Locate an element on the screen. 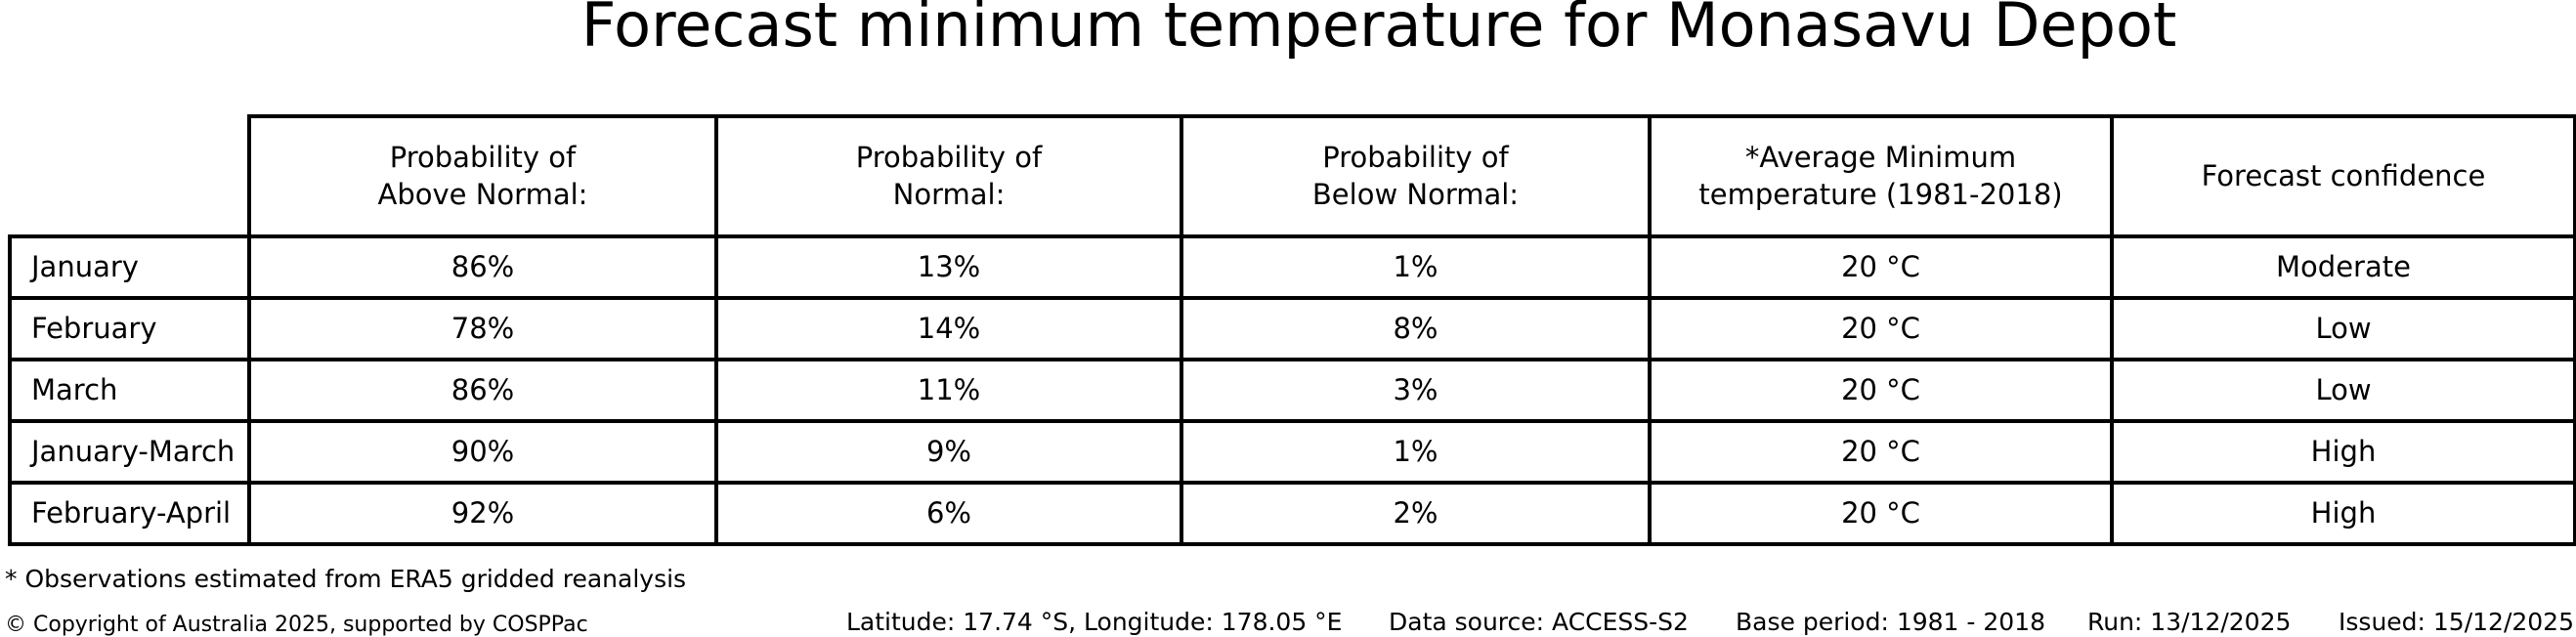 This screenshot has height=637, width=2576. cell-above-normal: 78% is located at coordinates (483, 328).